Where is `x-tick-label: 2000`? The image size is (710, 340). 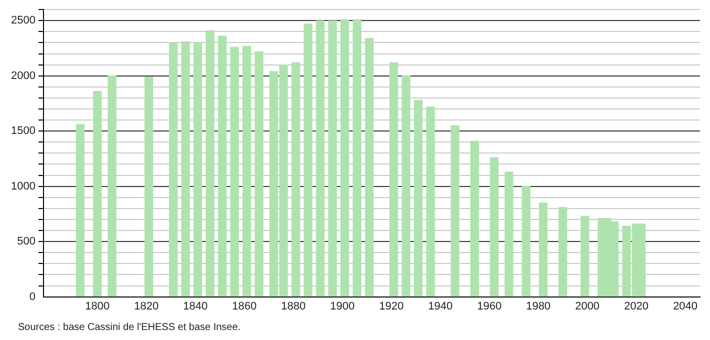 x-tick-label: 2000 is located at coordinates (587, 306).